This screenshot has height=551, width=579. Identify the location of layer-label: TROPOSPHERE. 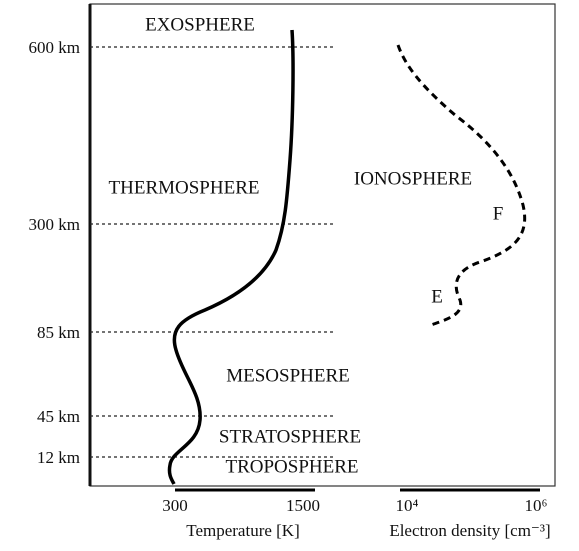
(291, 466).